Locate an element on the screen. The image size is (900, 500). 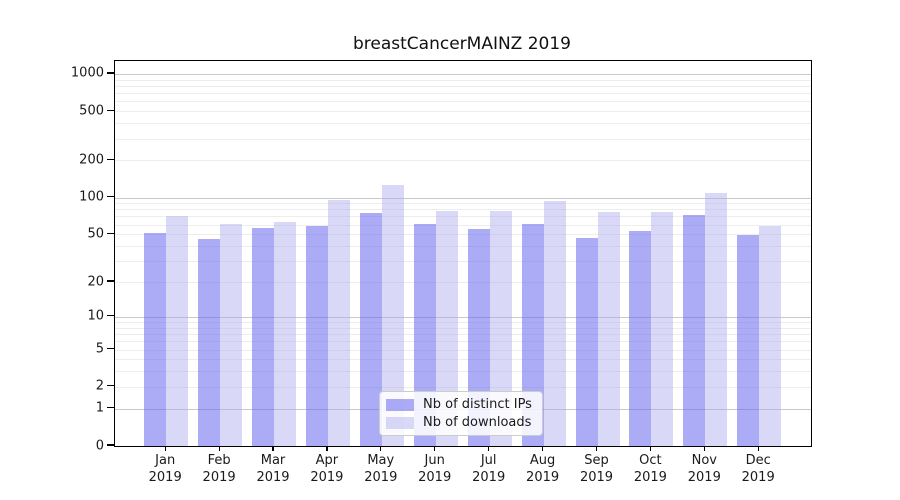
x-tick-label-apr: Apr 2019 is located at coordinates (327, 469).